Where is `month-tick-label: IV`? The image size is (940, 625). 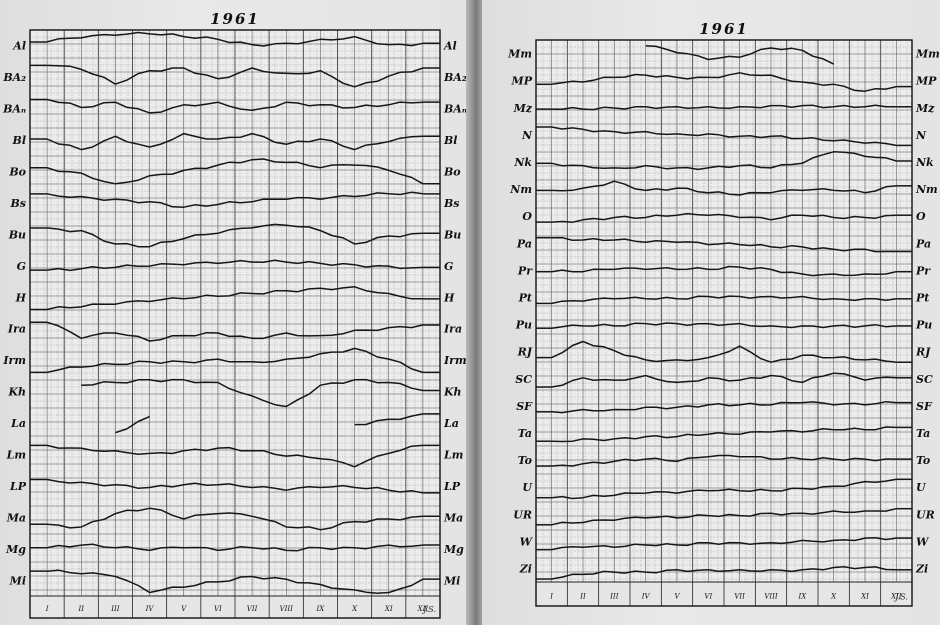 month-tick-label: IV is located at coordinates (646, 596).